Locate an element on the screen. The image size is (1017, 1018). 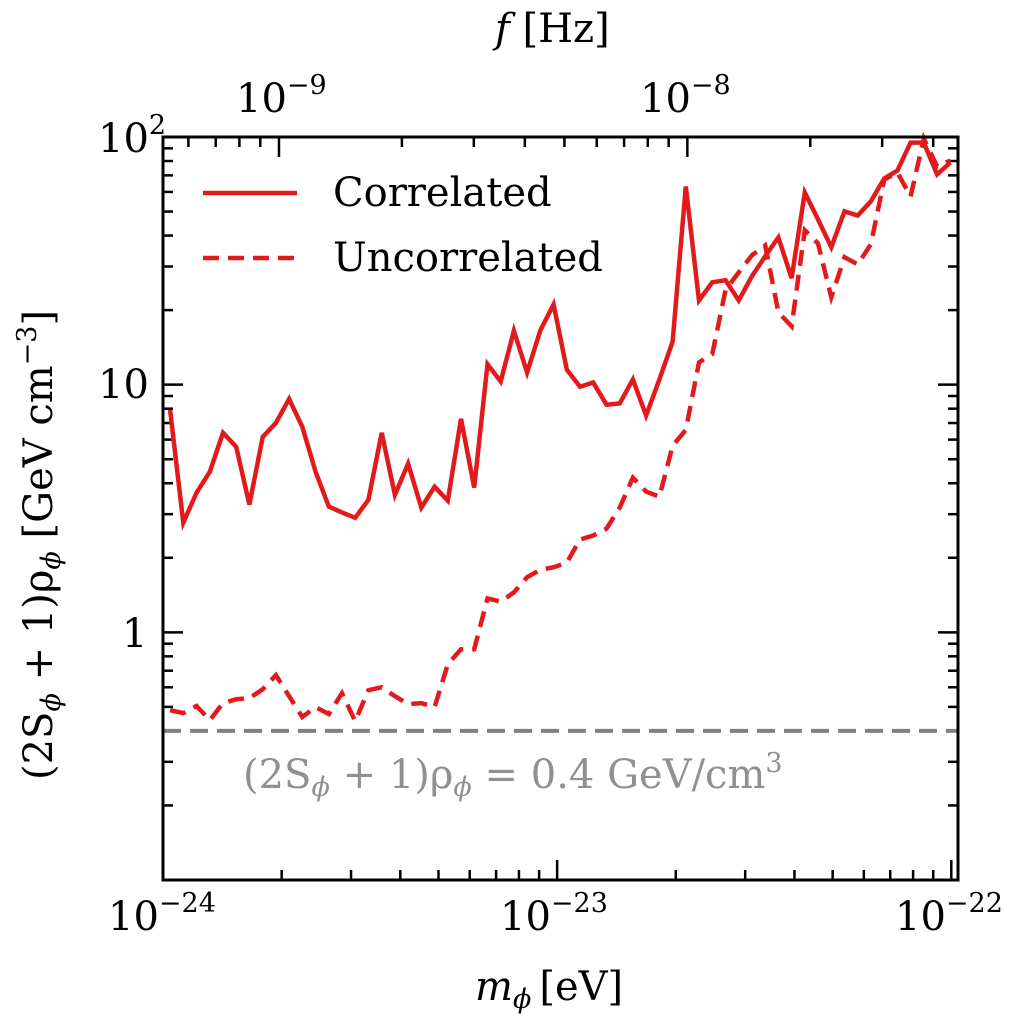
legend-label-uncorrelated: Uncorrelated is located at coordinates (468, 258).